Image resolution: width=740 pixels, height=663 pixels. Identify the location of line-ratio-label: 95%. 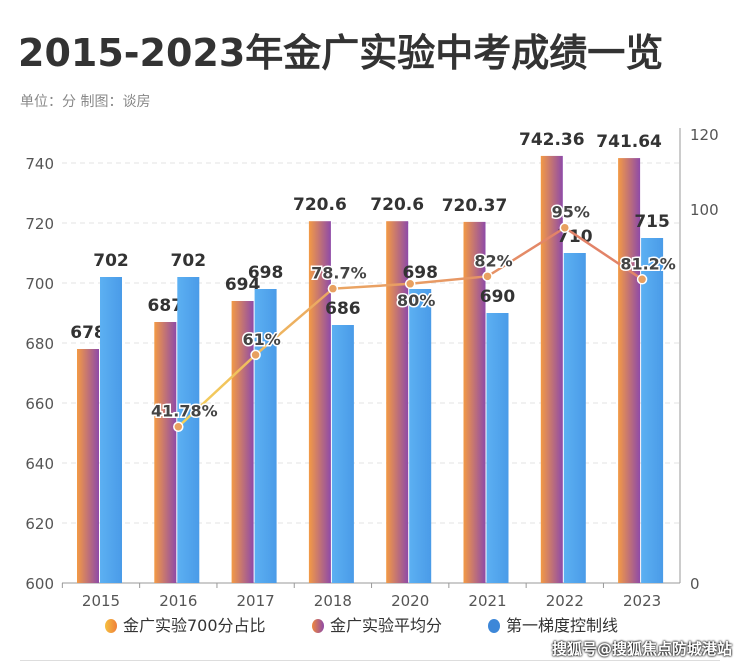
(571, 212).